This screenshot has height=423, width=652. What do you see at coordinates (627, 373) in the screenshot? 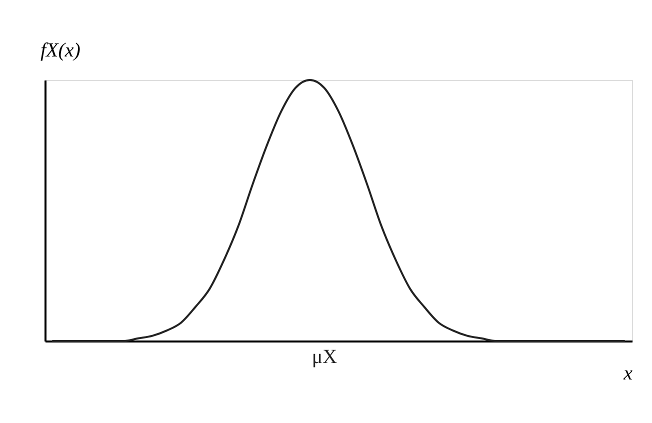
I see `x-axis-title: x` at bounding box center [627, 373].